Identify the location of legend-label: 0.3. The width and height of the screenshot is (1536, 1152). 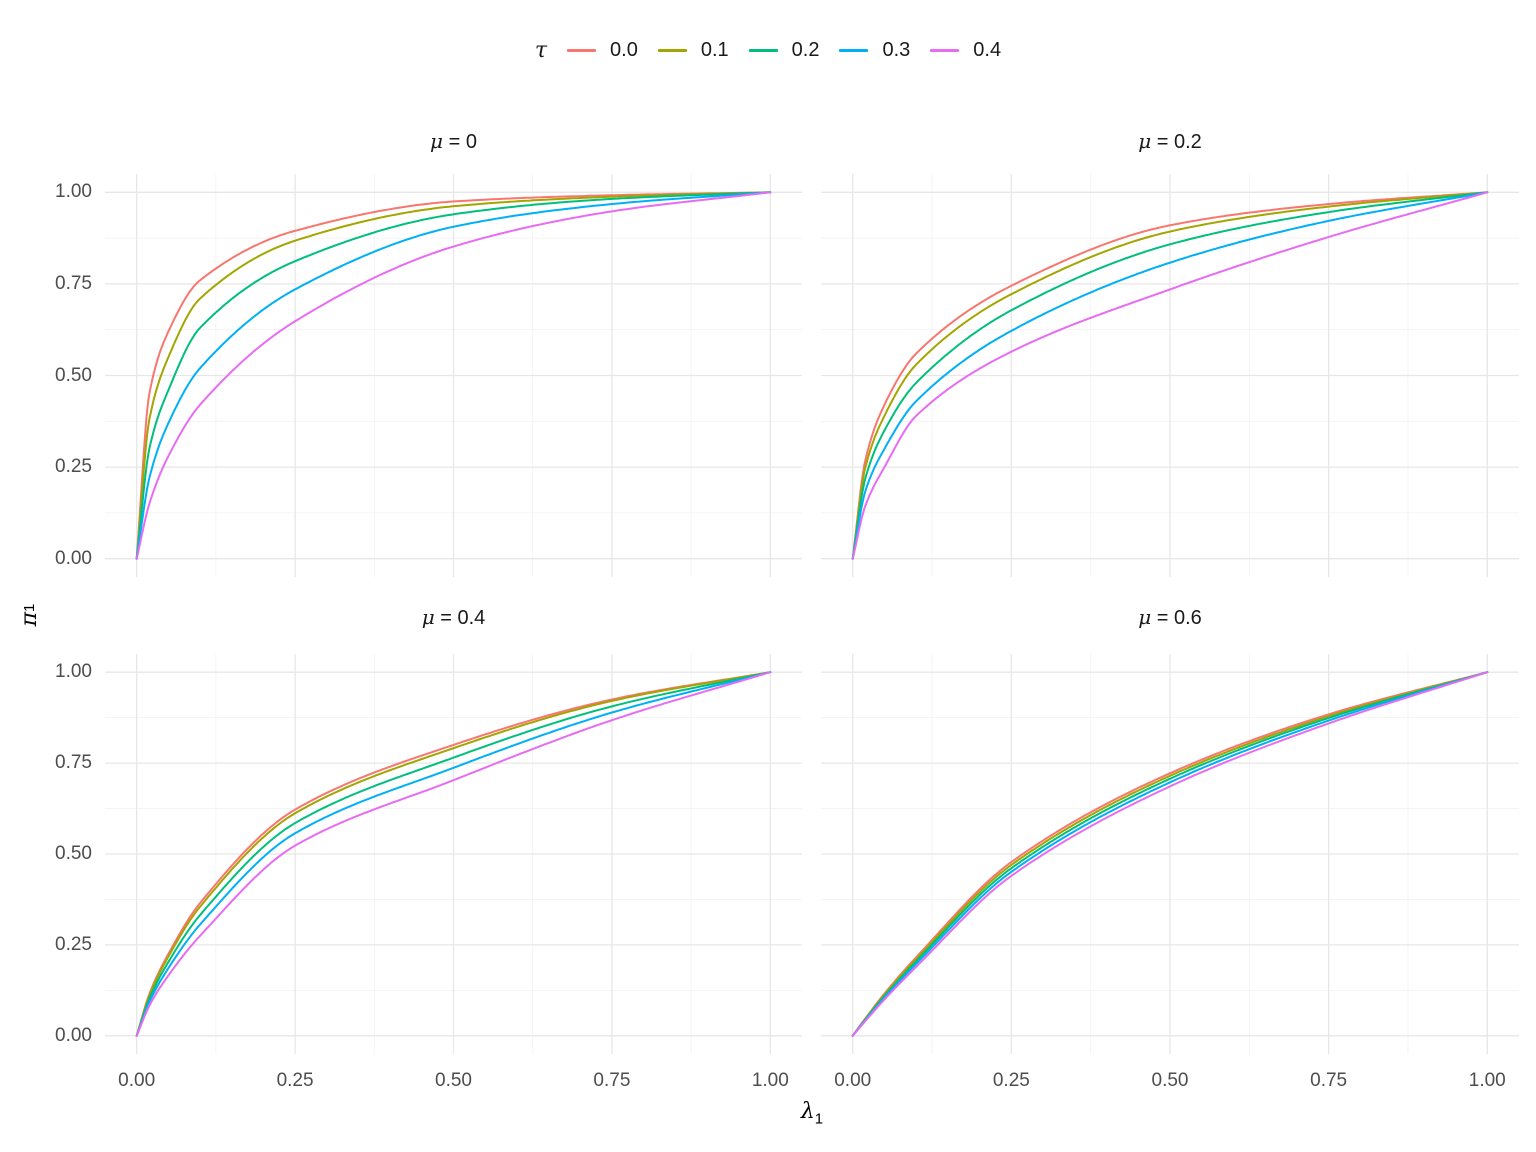
(896, 50).